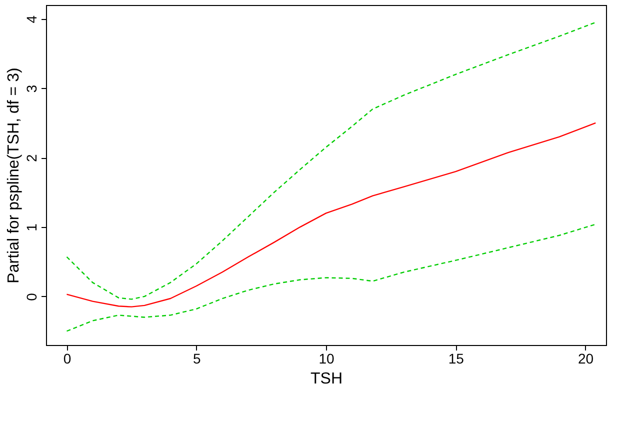 This screenshot has height=422, width=640. Describe the element at coordinates (32, 158) in the screenshot. I see `y-tick-label: 2` at that location.